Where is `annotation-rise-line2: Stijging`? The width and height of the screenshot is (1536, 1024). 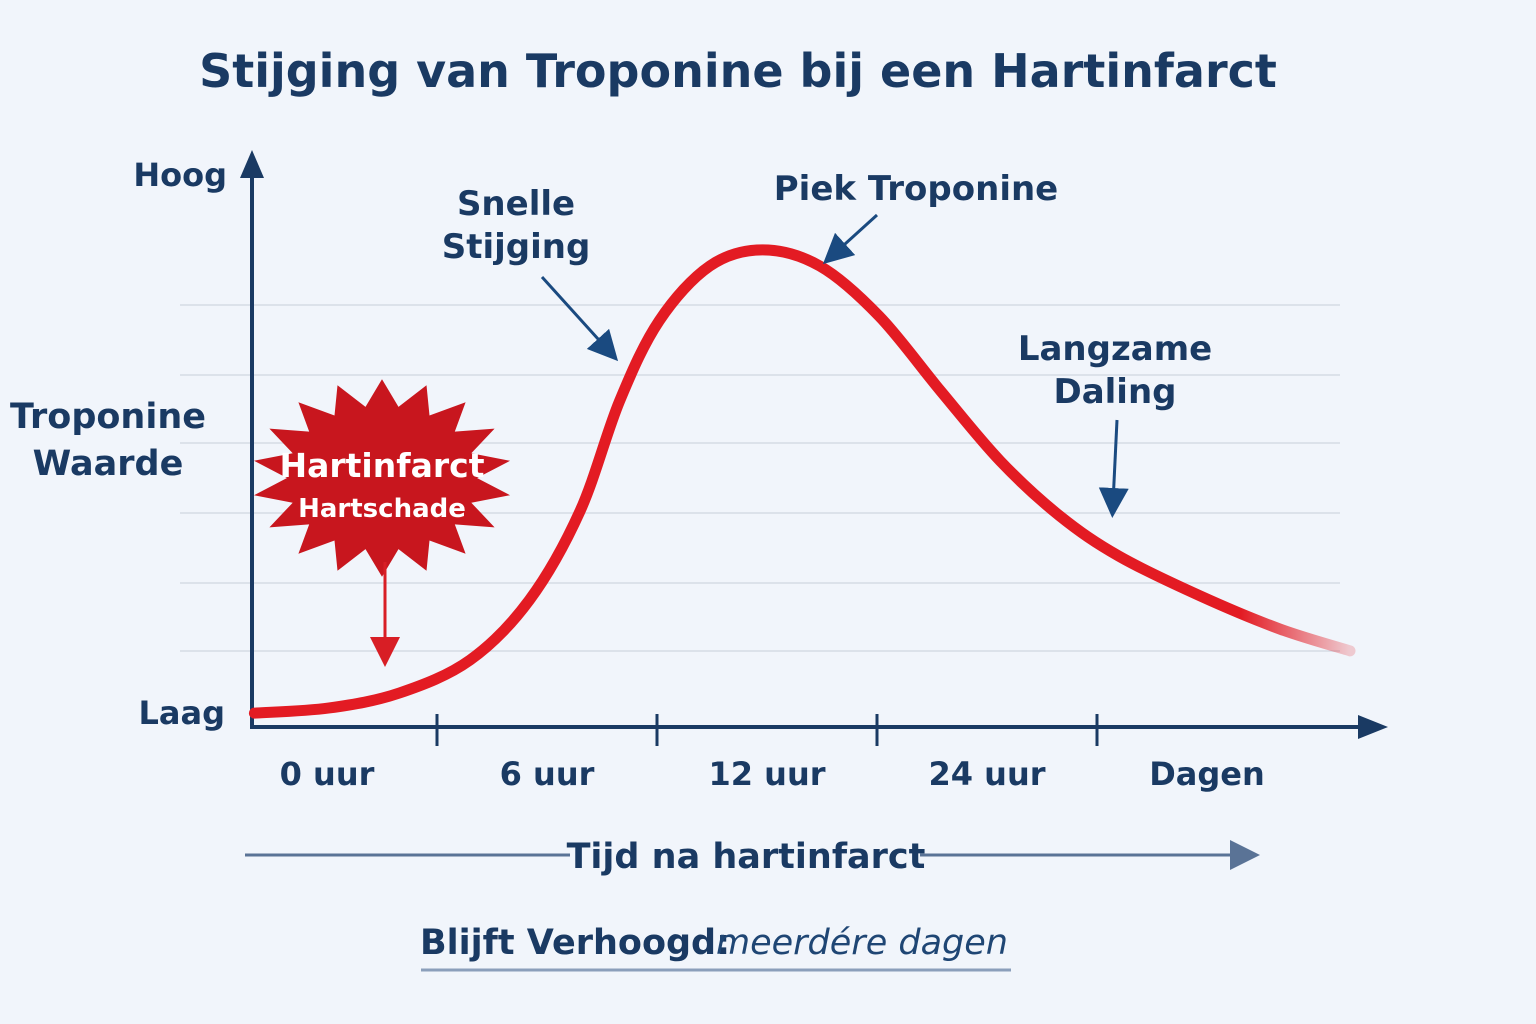 annotation-rise-line2: Stijging is located at coordinates (516, 247).